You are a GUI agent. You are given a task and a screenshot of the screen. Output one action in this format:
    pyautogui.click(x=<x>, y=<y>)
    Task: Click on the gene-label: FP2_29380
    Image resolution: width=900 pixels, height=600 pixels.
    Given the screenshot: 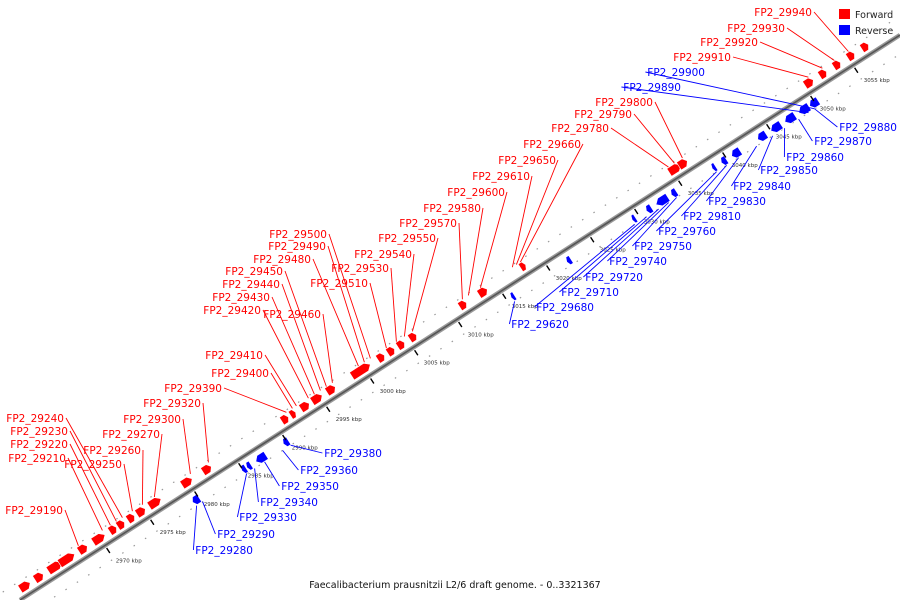 What is the action you would take?
    pyautogui.click(x=353, y=454)
    